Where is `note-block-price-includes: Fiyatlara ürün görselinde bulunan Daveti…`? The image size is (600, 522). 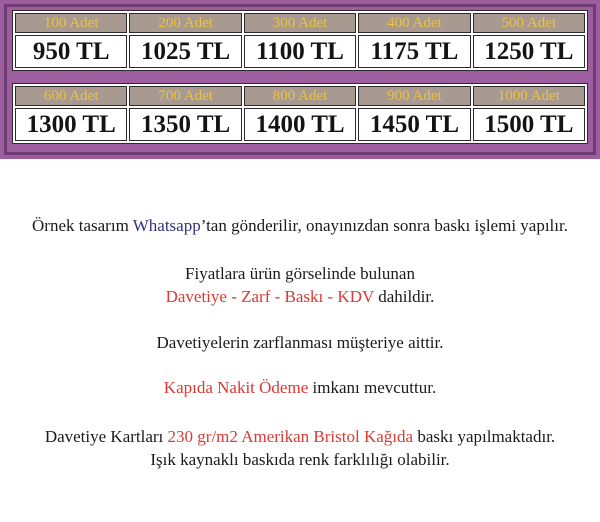 note-block-price-includes: Fiyatlara ürün görselinde bulunan Daveti… is located at coordinates (300, 285).